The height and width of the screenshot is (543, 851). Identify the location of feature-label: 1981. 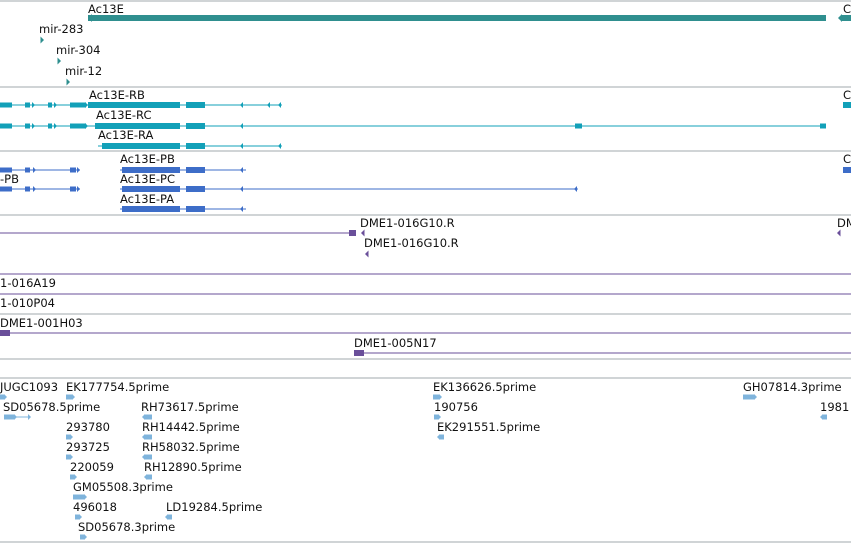
(835, 407).